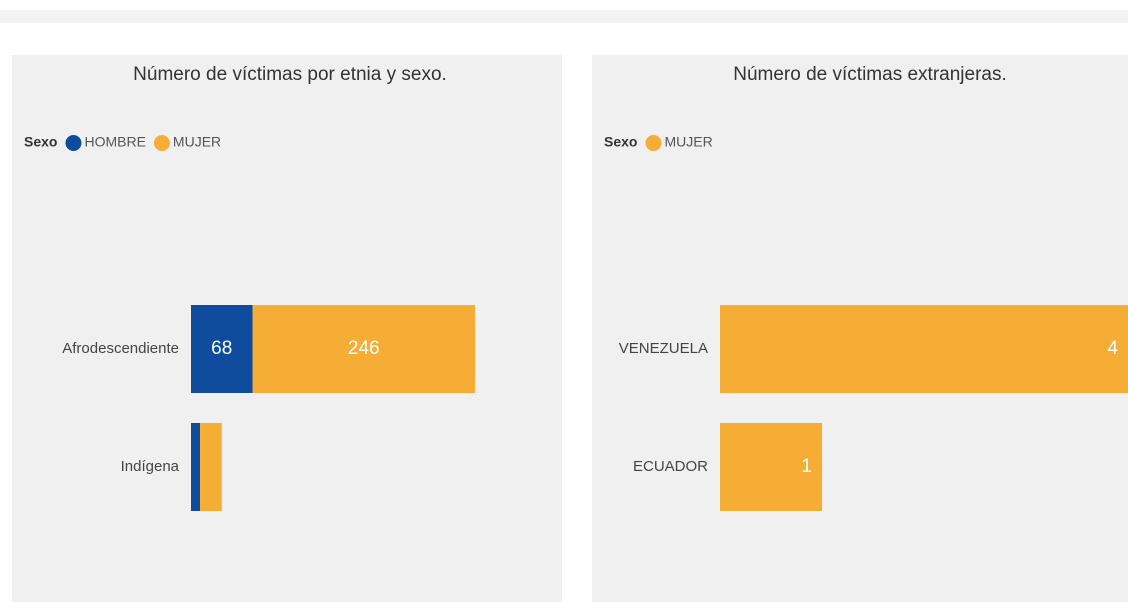  Describe the element at coordinates (114, 142) in the screenshot. I see `legend-label: HOMBRE` at that location.